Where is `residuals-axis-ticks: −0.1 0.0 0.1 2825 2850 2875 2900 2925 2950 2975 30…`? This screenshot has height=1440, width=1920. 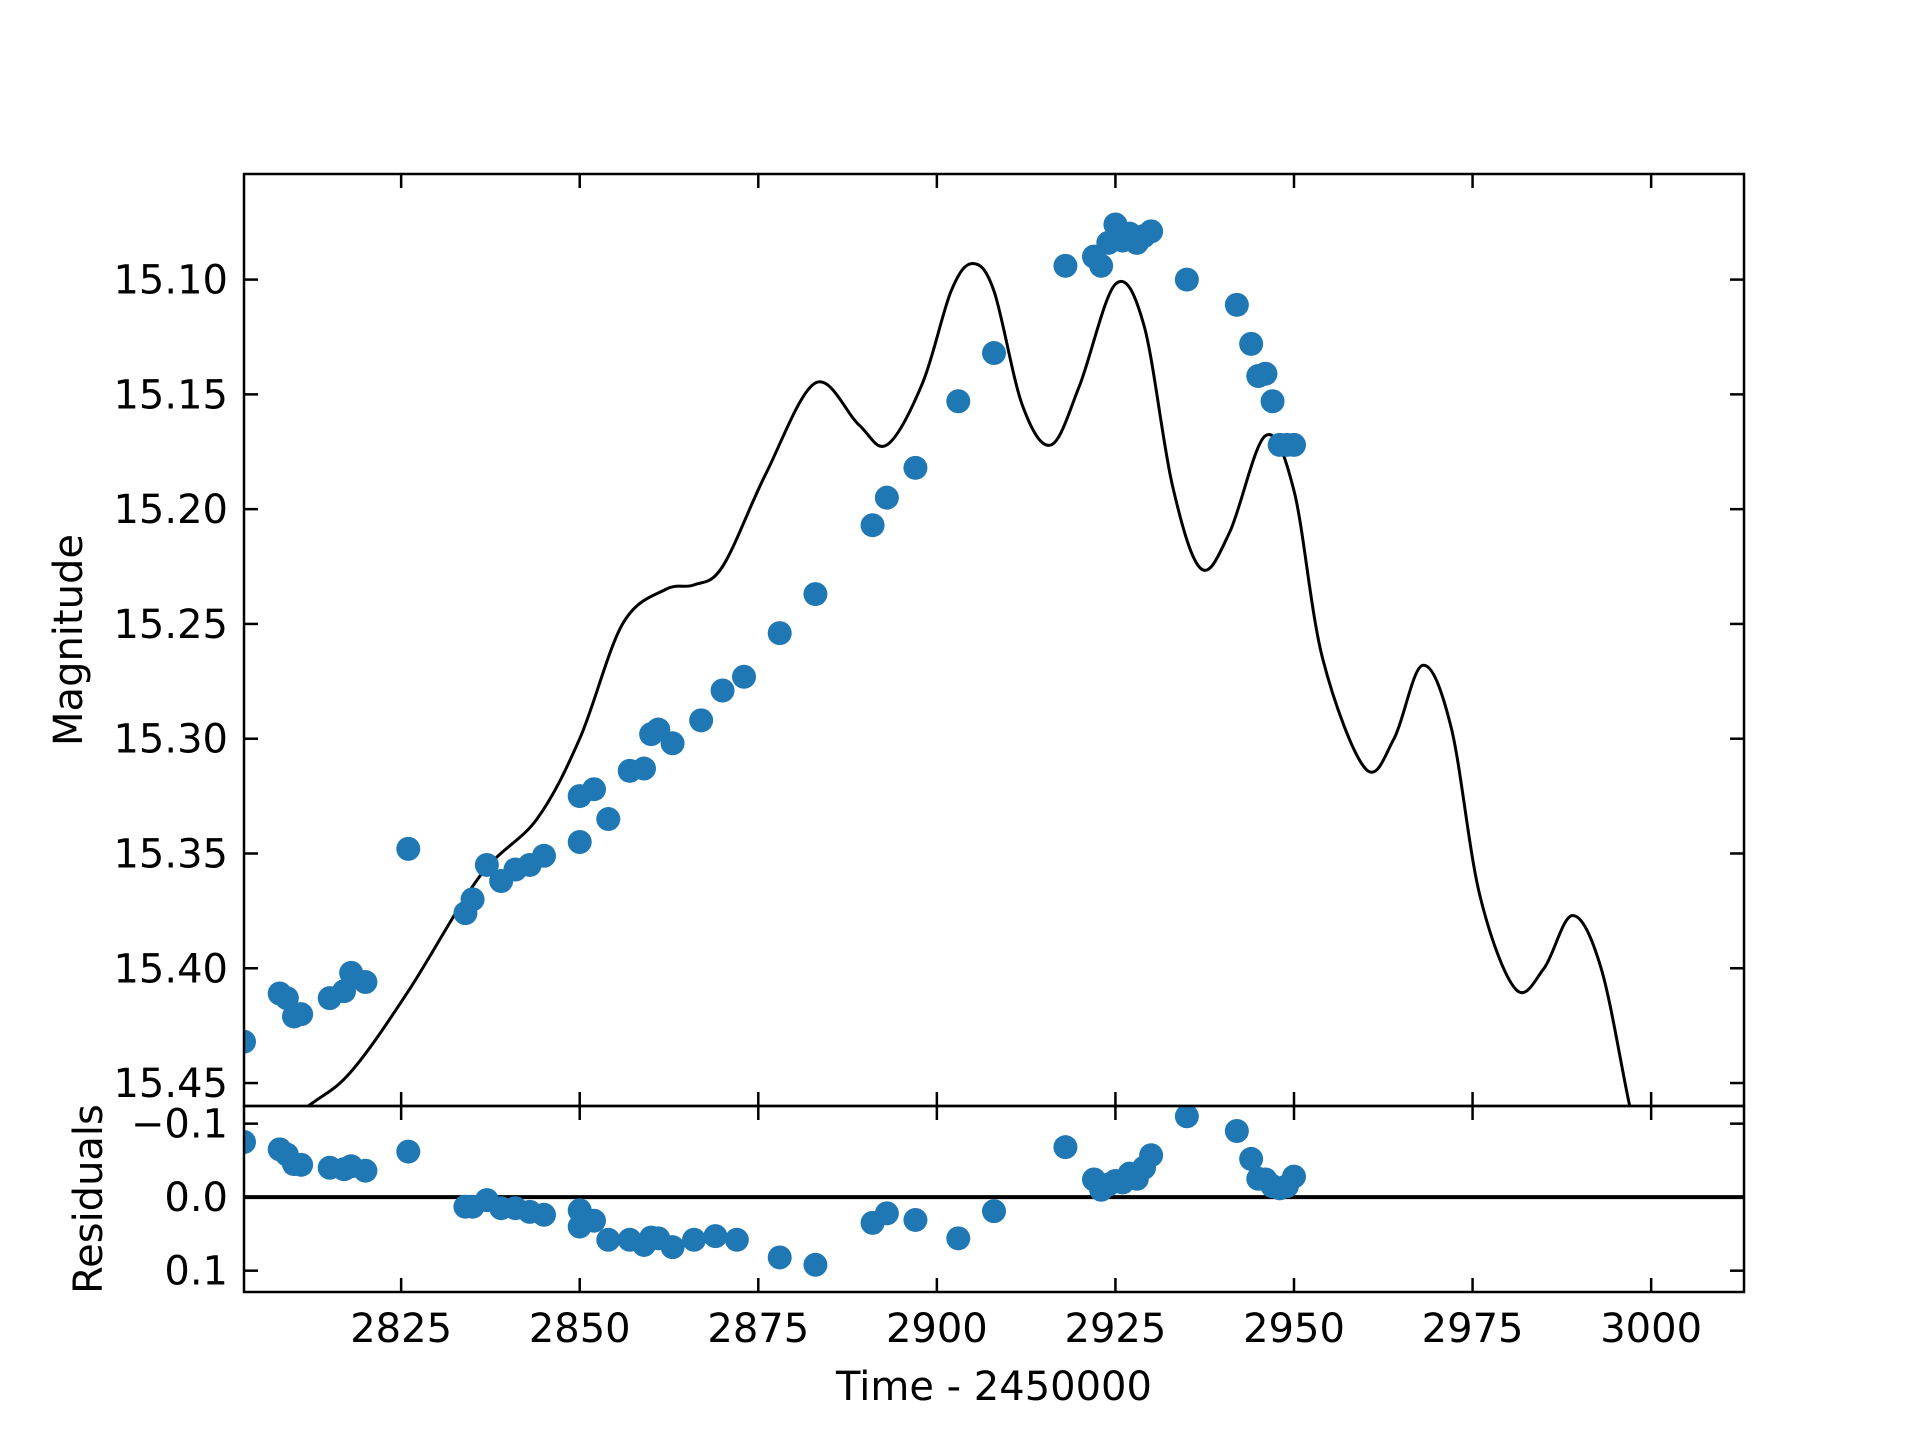 residuals-axis-ticks: −0.1 0.0 0.1 2825 2850 2875 2900 2925 2950 2975 30… is located at coordinates (937, 1227).